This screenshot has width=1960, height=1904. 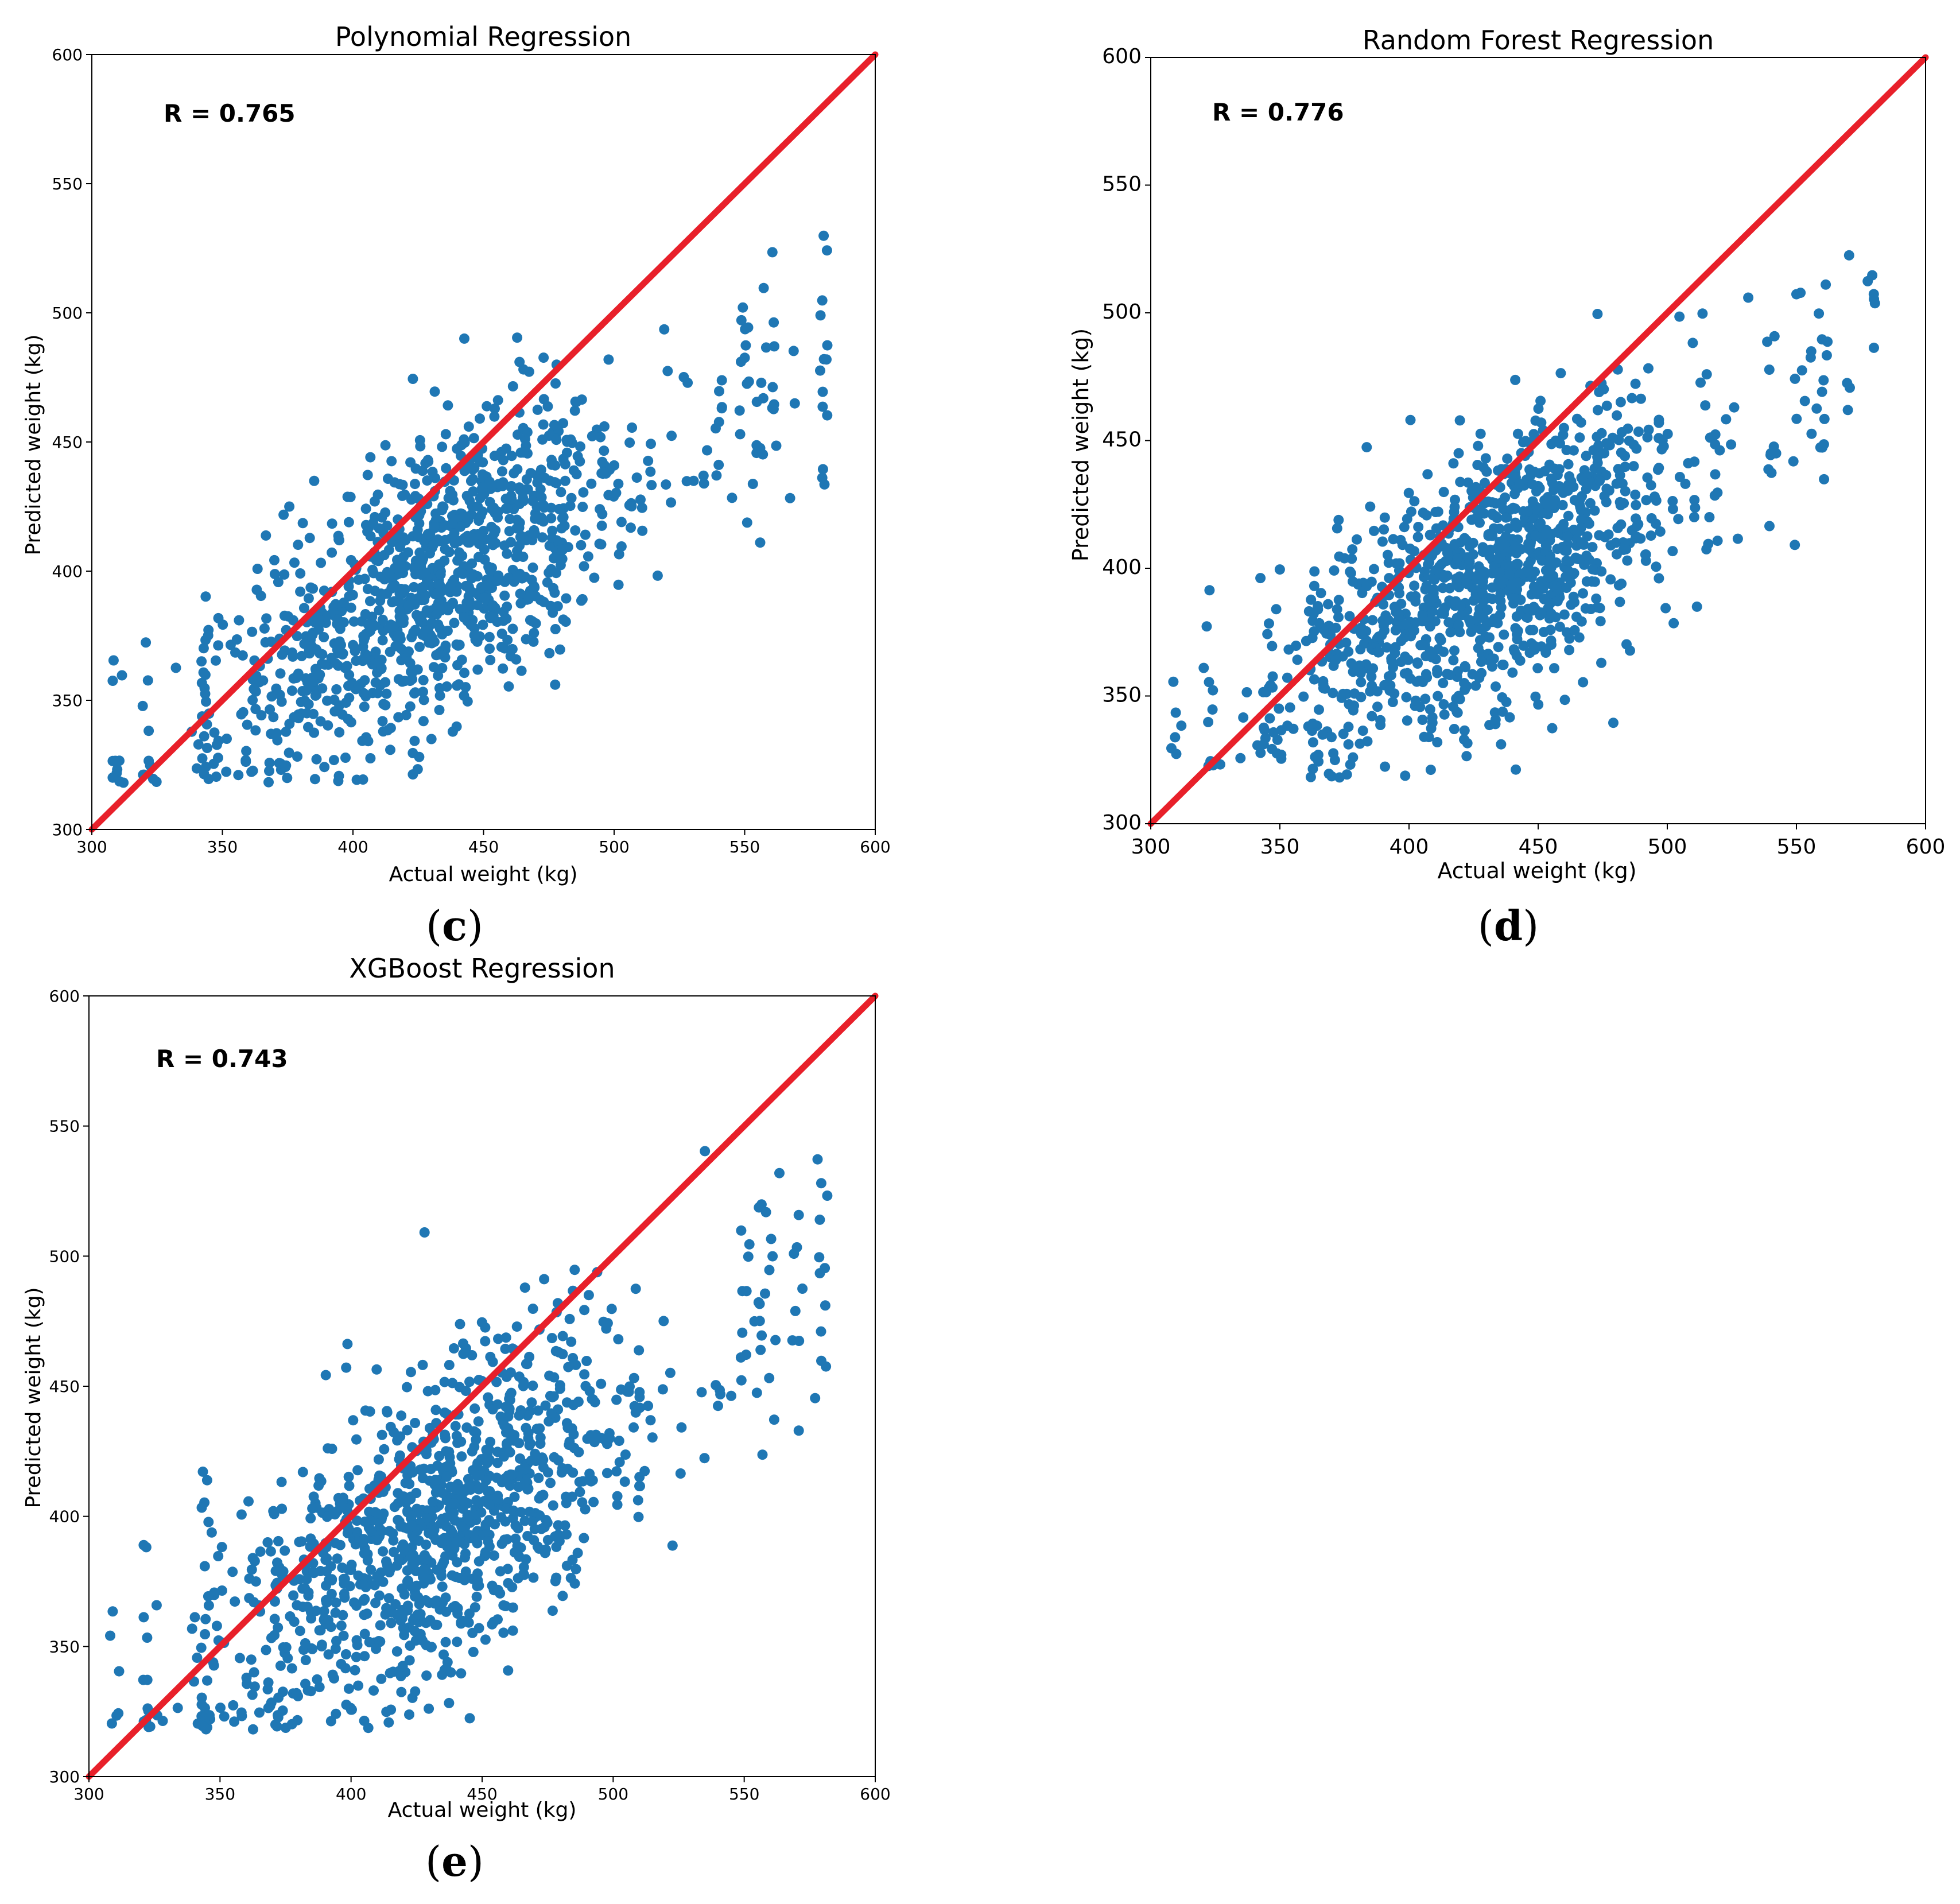 What do you see at coordinates (454, 925) in the screenshot?
I see `panel-label-c: (c)` at bounding box center [454, 925].